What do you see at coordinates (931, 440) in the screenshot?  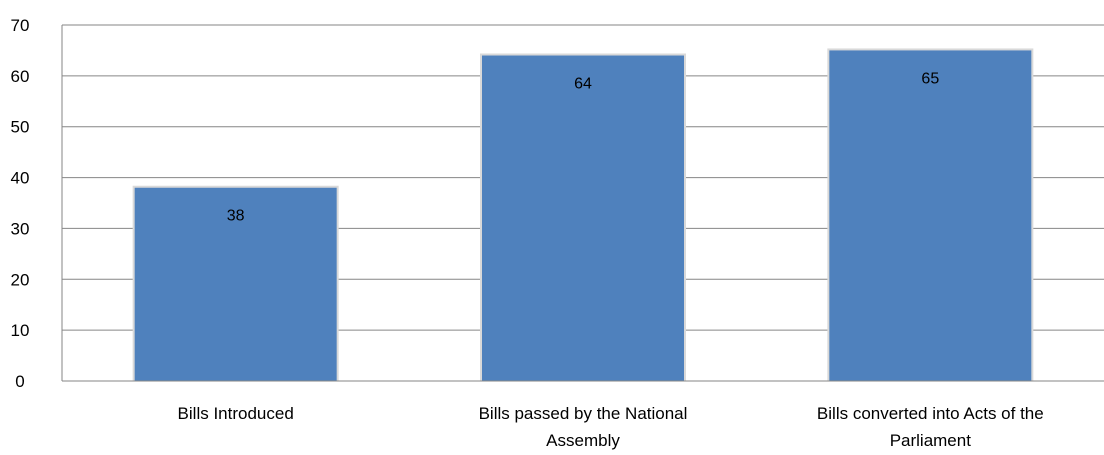 I see `x-category-label: Parliament` at bounding box center [931, 440].